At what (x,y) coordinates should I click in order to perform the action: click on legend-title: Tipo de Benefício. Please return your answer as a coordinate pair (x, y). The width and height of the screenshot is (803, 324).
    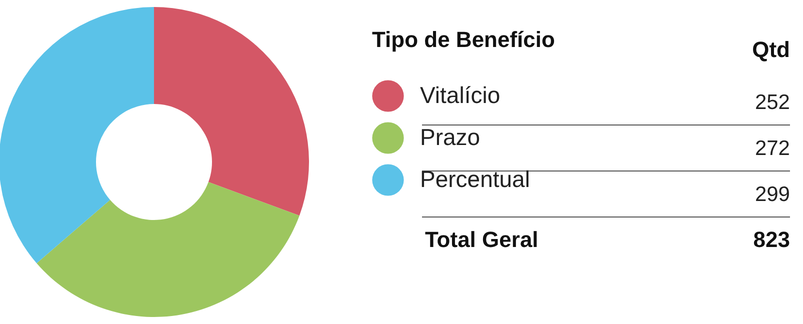
    Looking at the image, I should click on (463, 39).